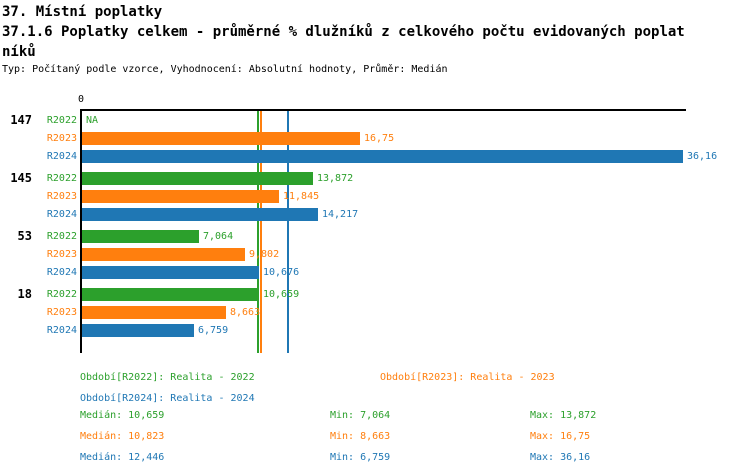  I want to click on value-label: 14,217, so click(340, 214).